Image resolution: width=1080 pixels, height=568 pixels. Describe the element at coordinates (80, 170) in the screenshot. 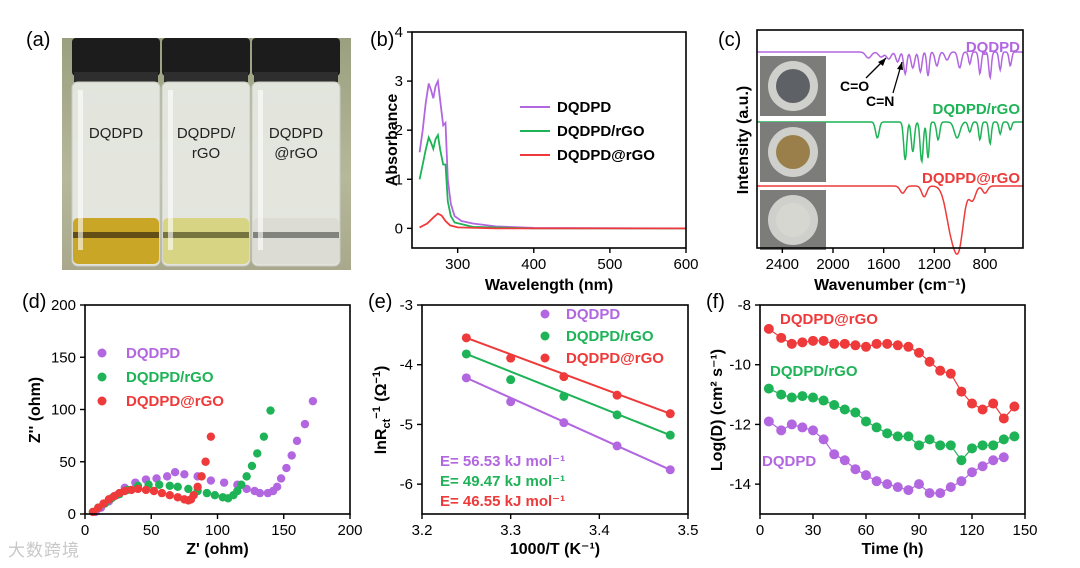

I see `vial-highlight` at that location.